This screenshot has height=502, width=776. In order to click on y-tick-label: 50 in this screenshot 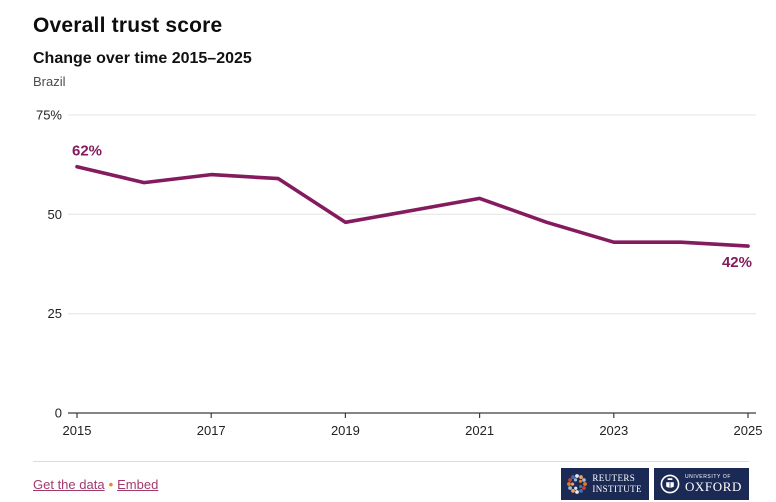, I will do `click(55, 214)`.